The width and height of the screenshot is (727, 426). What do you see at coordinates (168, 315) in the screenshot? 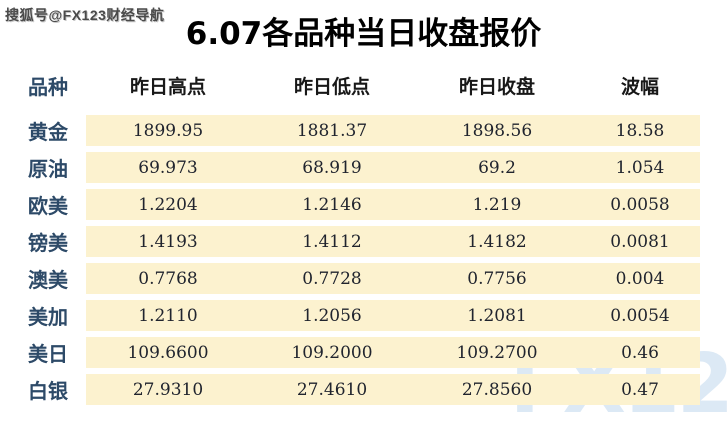
I see `cell-high: 1.2110` at bounding box center [168, 315].